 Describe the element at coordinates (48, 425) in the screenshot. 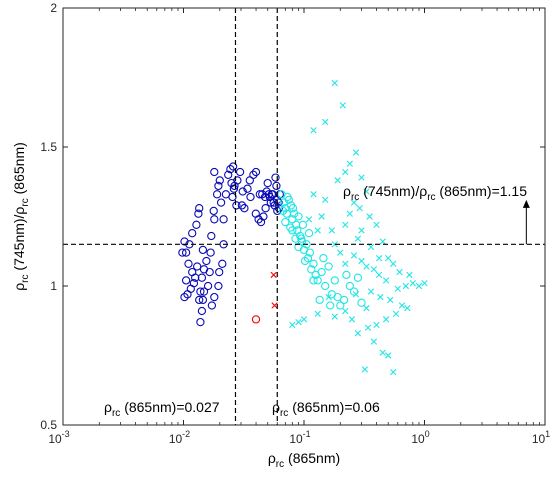

I see `y-tick-label: 0.5` at that location.